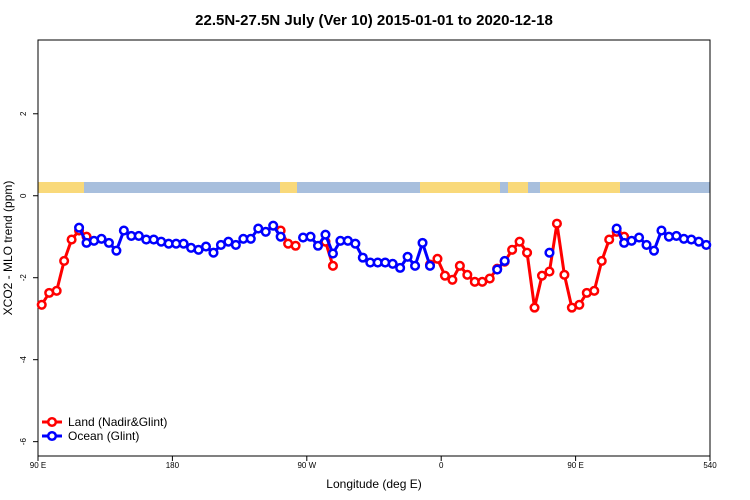 The height and width of the screenshot is (500, 750). Describe the element at coordinates (23, 195) in the screenshot. I see `y-tick-label: 0` at that location.